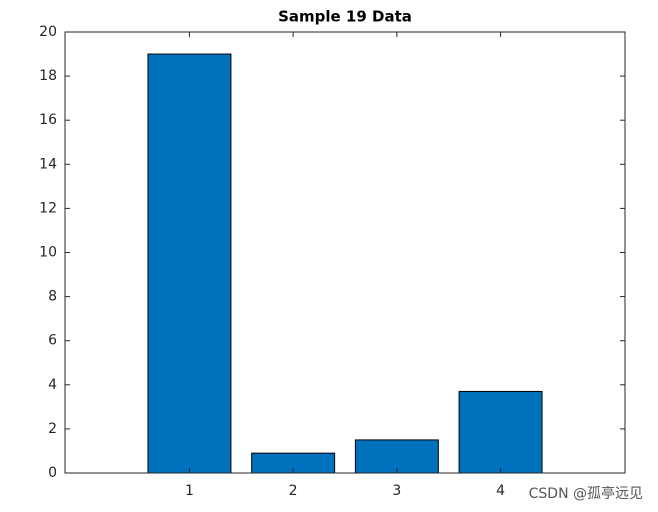 Image resolution: width=658 pixels, height=512 pixels. Describe the element at coordinates (52, 341) in the screenshot. I see `y-tick-label: 6` at that location.